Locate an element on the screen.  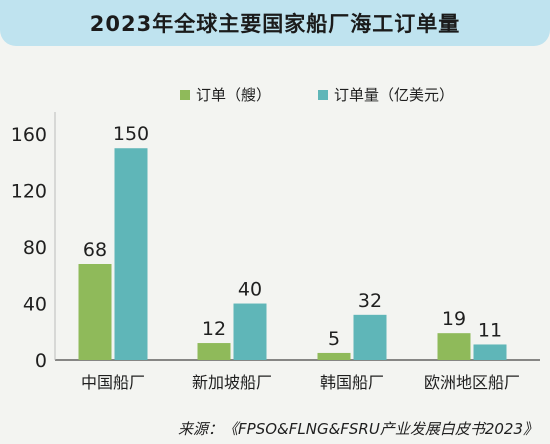
y-tick-label: 40 is located at coordinates (35, 305).